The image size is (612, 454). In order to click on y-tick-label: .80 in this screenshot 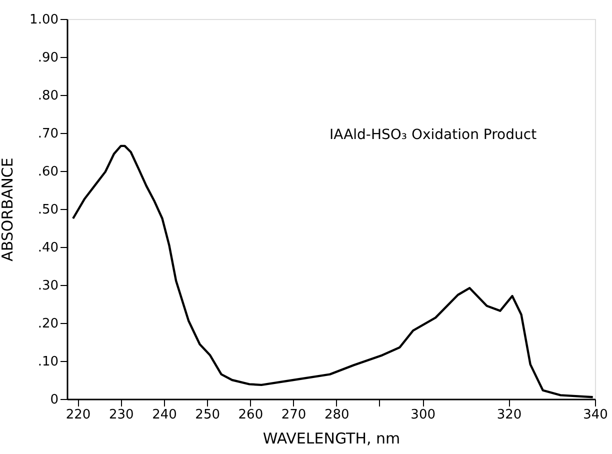, I will do `click(48, 96)`.